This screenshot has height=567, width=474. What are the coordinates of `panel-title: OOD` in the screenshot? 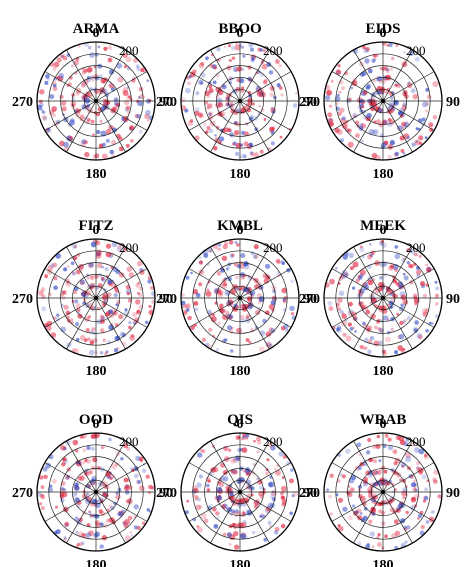 It's located at (96, 420).